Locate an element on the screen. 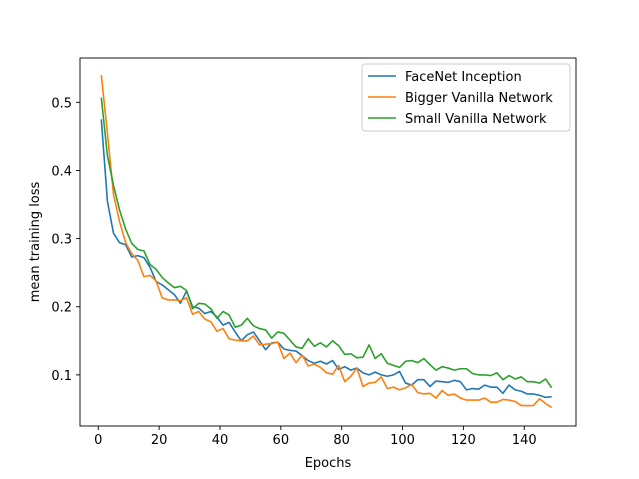  x-tick-label: 120 is located at coordinates (463, 440).